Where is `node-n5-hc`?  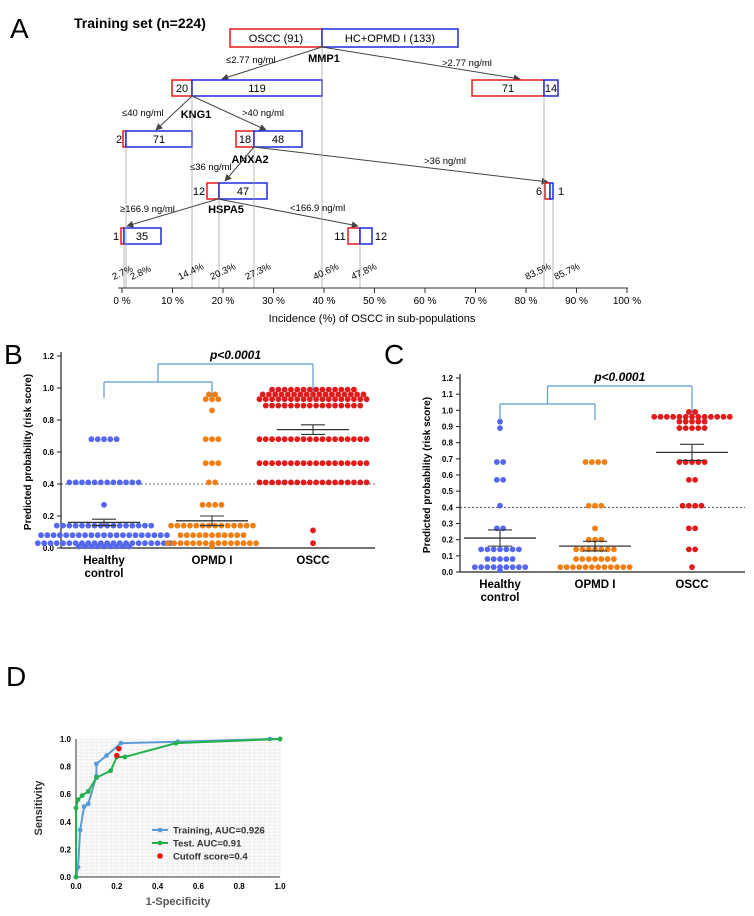 node-n5-hc is located at coordinates (243, 191).